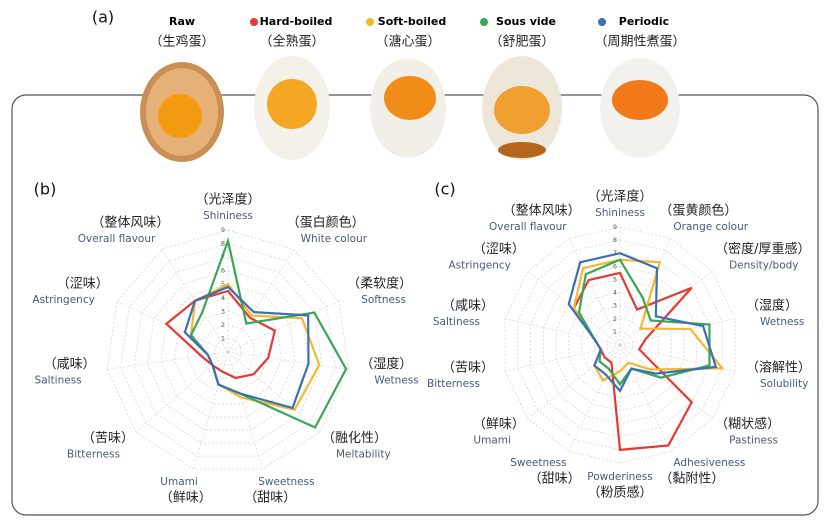 The width and height of the screenshot is (830, 523). I want to click on r-tick-label: 1, so click(223, 338).